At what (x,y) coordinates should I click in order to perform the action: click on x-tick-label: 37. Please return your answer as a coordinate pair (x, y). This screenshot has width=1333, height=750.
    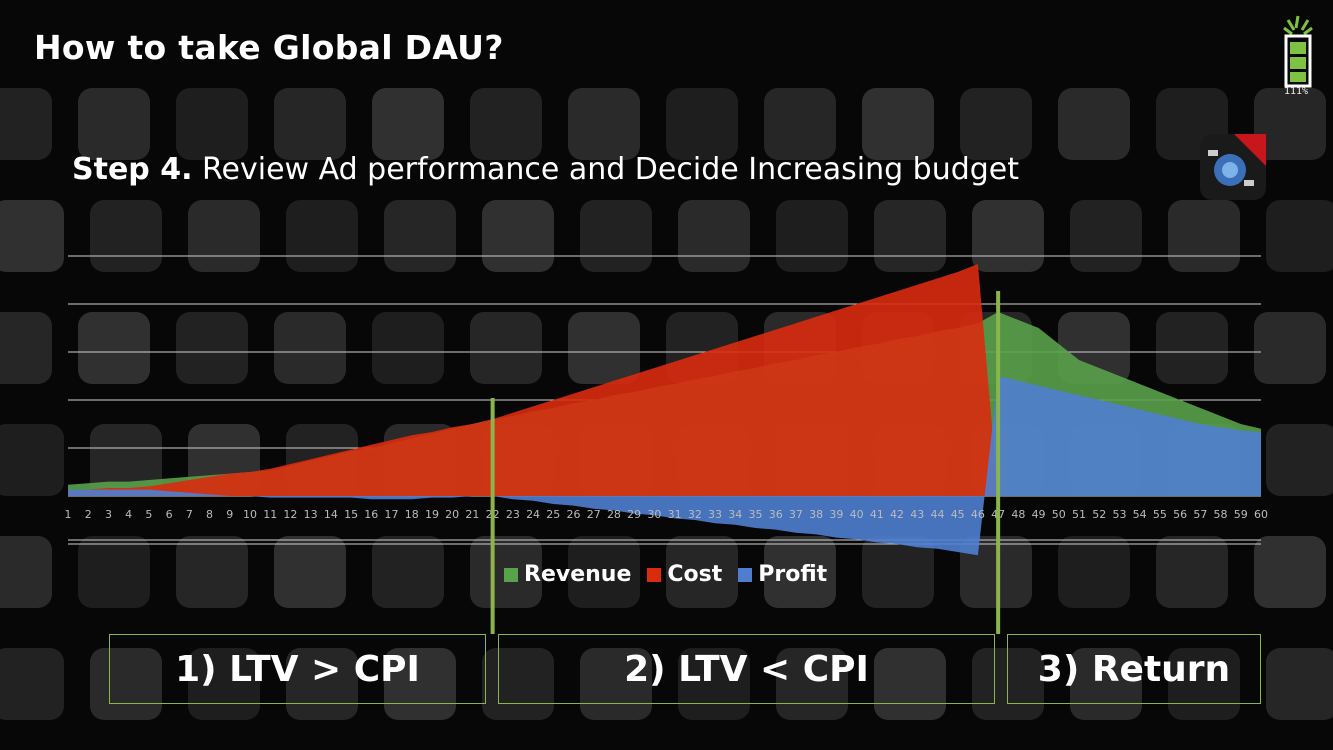
    Looking at the image, I should click on (796, 514).